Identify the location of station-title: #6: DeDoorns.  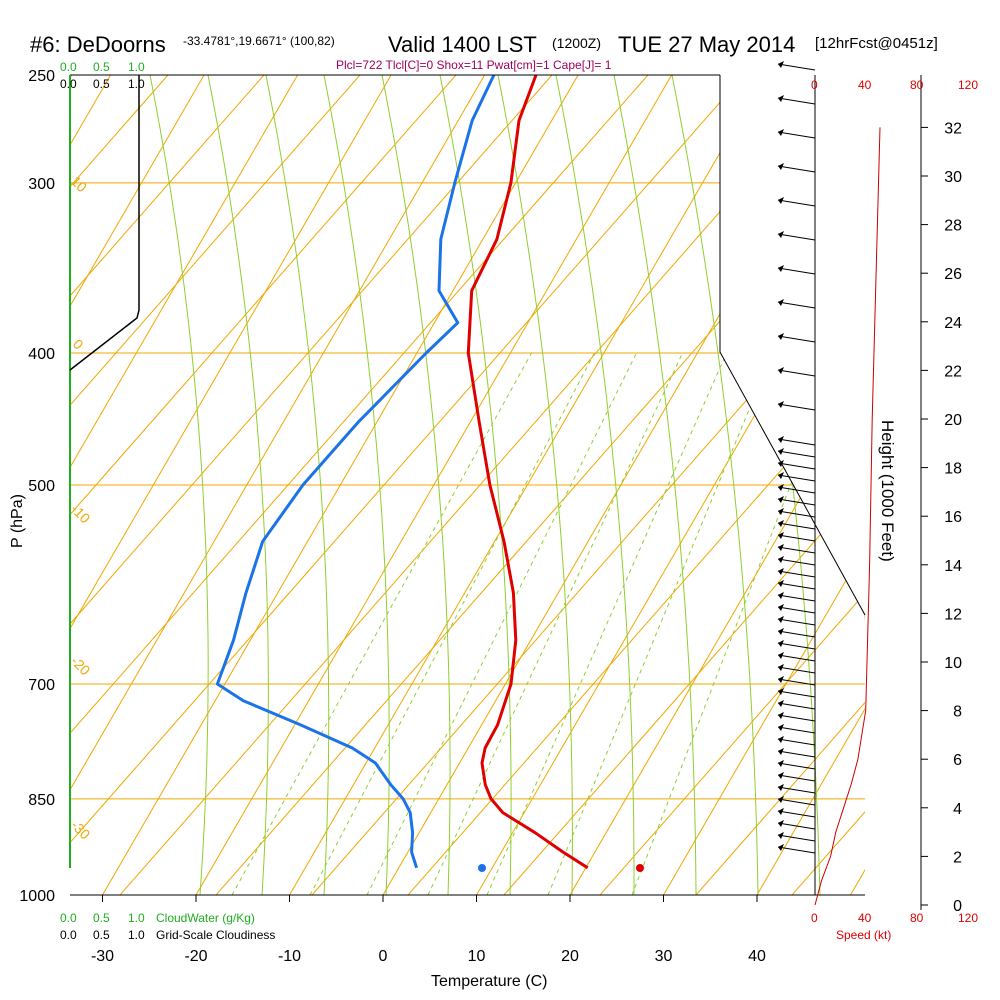
(98, 44).